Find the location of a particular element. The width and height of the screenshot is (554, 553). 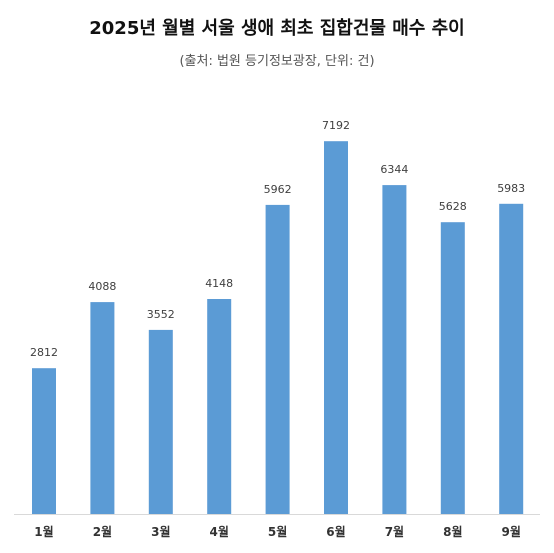

data-label-3: 3552 is located at coordinates (161, 314).